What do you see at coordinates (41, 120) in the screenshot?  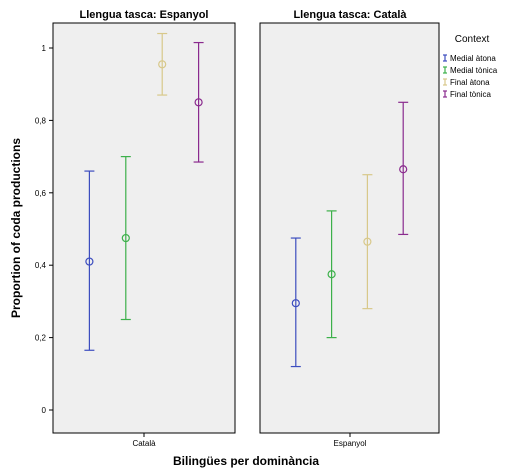 I see `y-tick-label: 0,8` at bounding box center [41, 120].